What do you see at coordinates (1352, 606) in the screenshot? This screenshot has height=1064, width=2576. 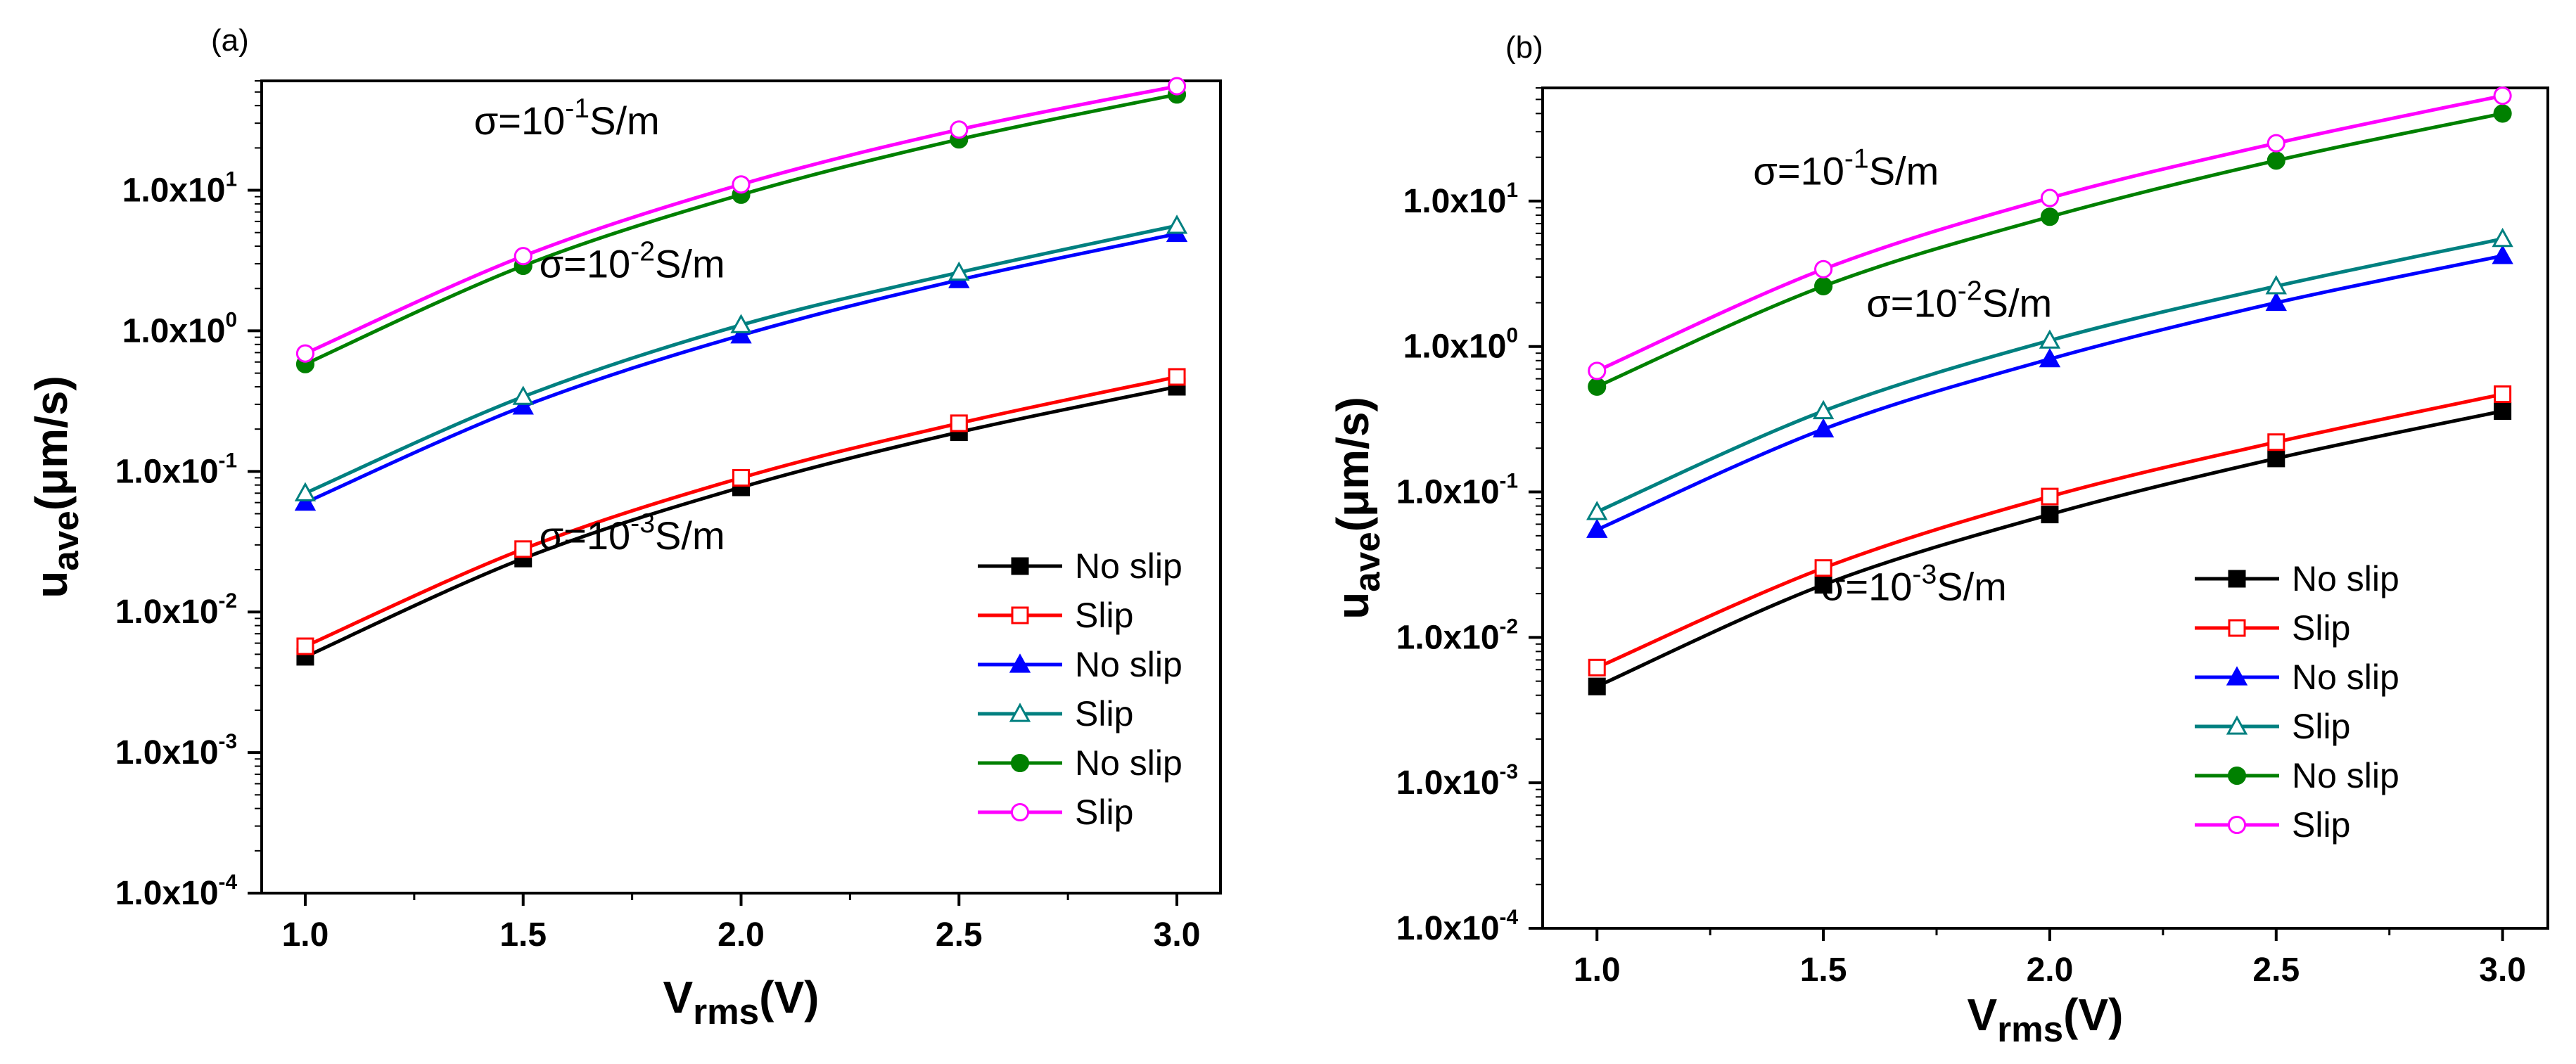 I see `y-axis-label-main: u` at bounding box center [1352, 606].